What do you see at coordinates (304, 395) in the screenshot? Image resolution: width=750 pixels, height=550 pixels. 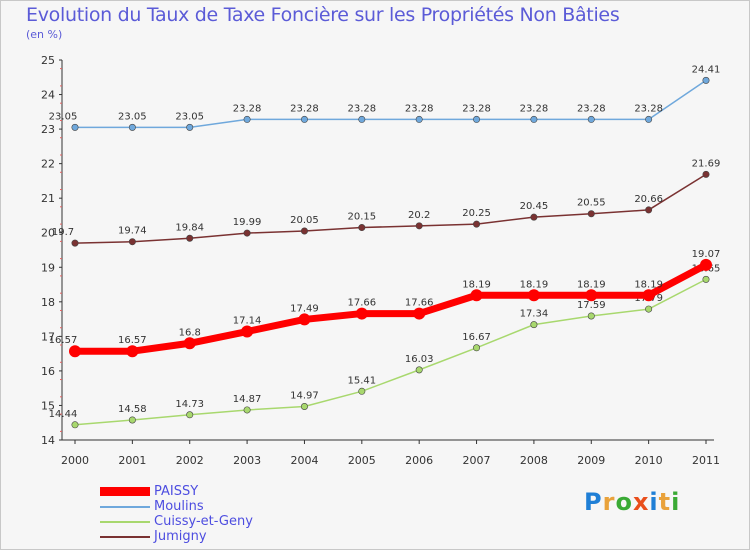 I see `data-label: 14.97` at bounding box center [304, 395].